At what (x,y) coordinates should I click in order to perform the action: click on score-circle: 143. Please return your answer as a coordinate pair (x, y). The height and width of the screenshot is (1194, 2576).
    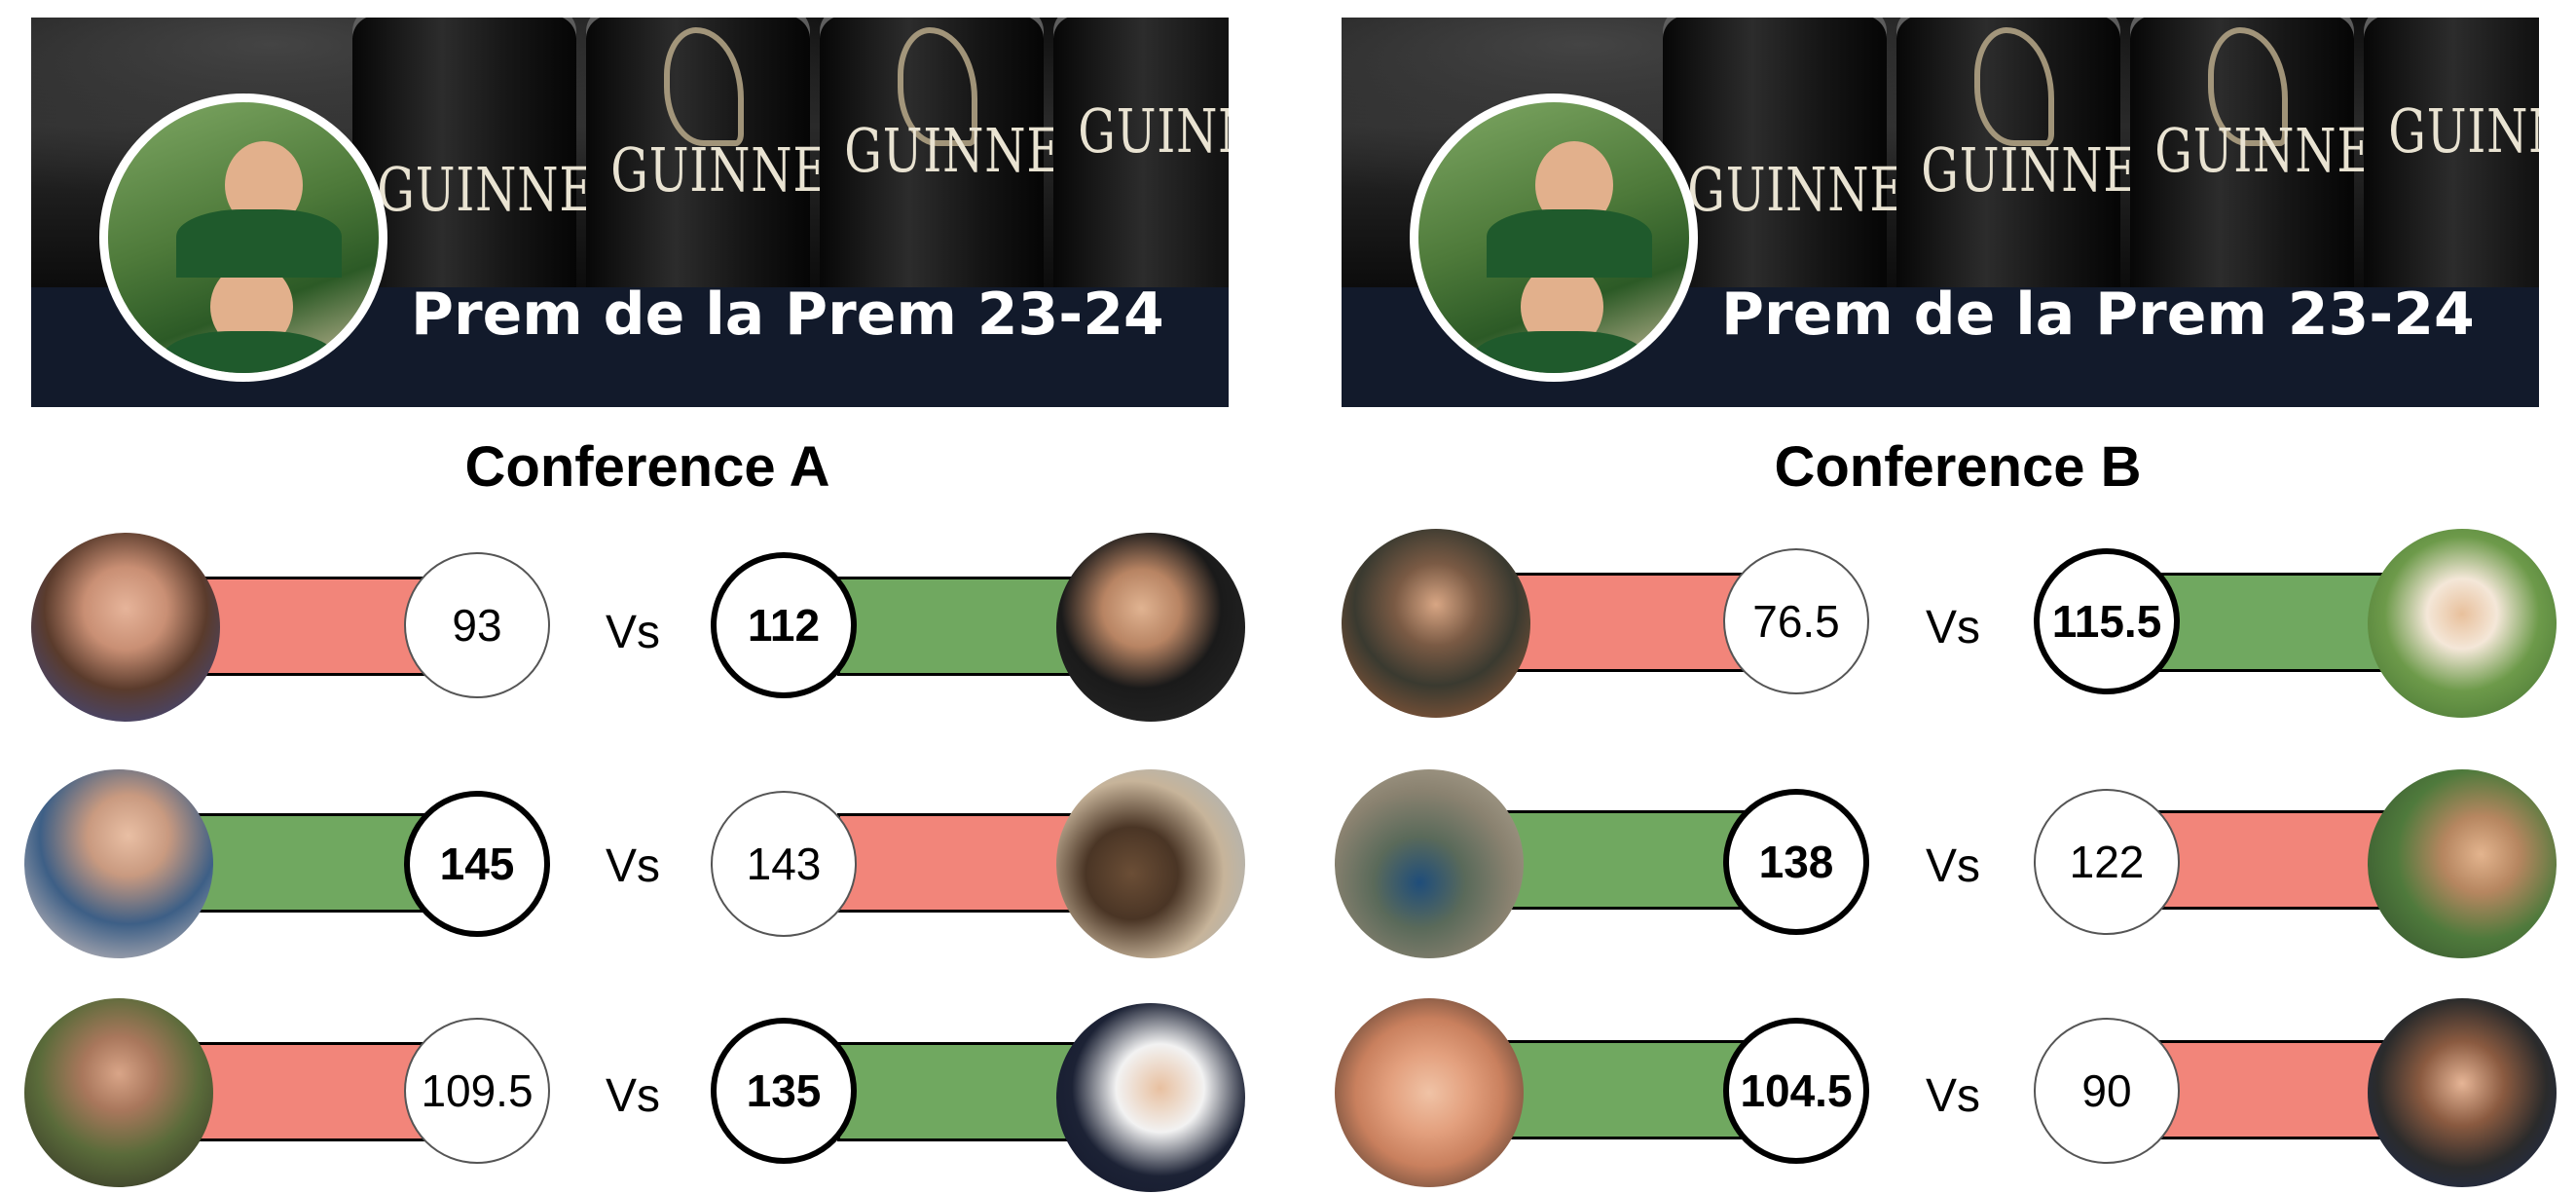
    Looking at the image, I should click on (784, 864).